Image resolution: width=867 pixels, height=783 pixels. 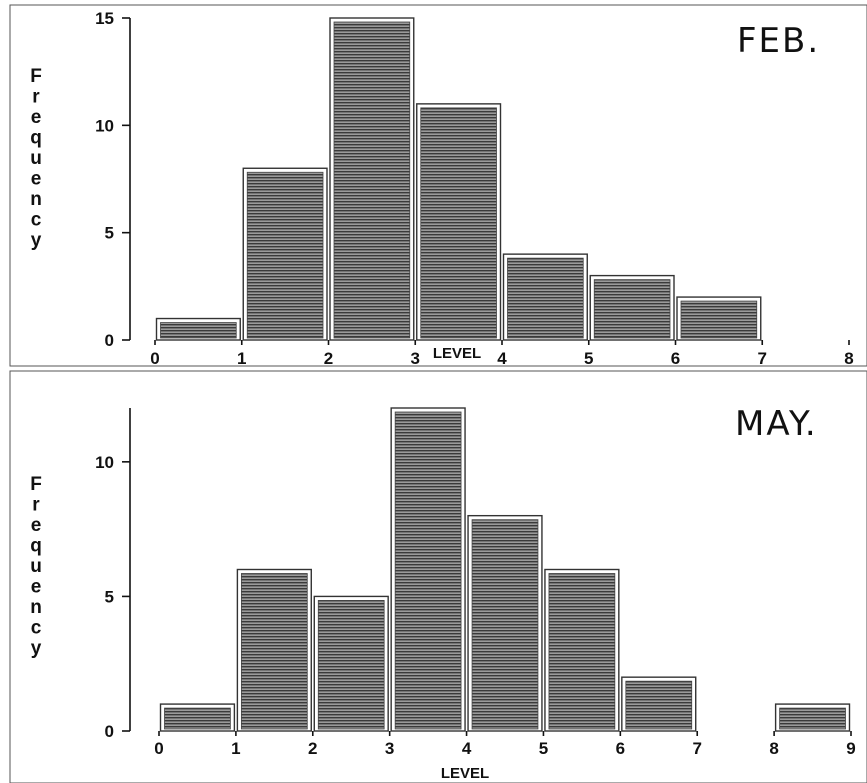 What do you see at coordinates (241, 358) in the screenshot?
I see `x-tick-label-feb-1: 1` at bounding box center [241, 358].